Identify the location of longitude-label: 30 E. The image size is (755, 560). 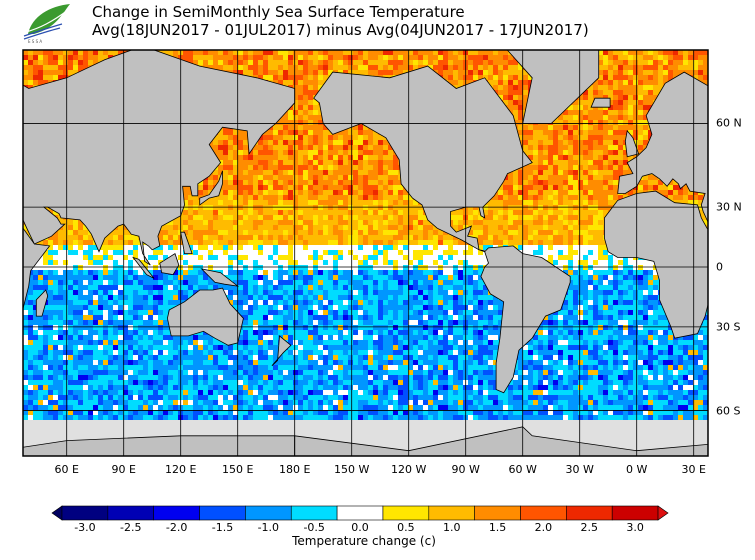
(693, 469).